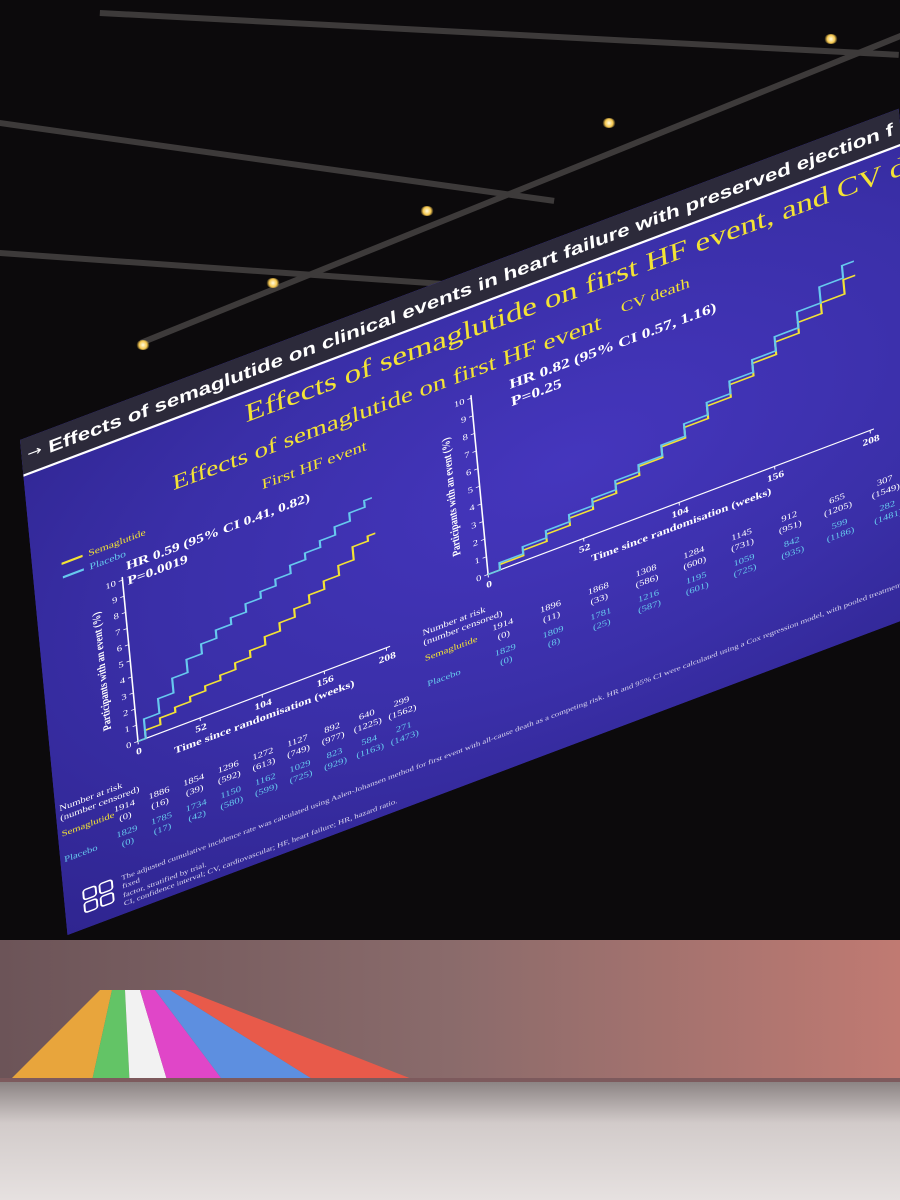 This screenshot has height=1200, width=900. What do you see at coordinates (450, 1141) in the screenshot?
I see `stage-floor` at bounding box center [450, 1141].